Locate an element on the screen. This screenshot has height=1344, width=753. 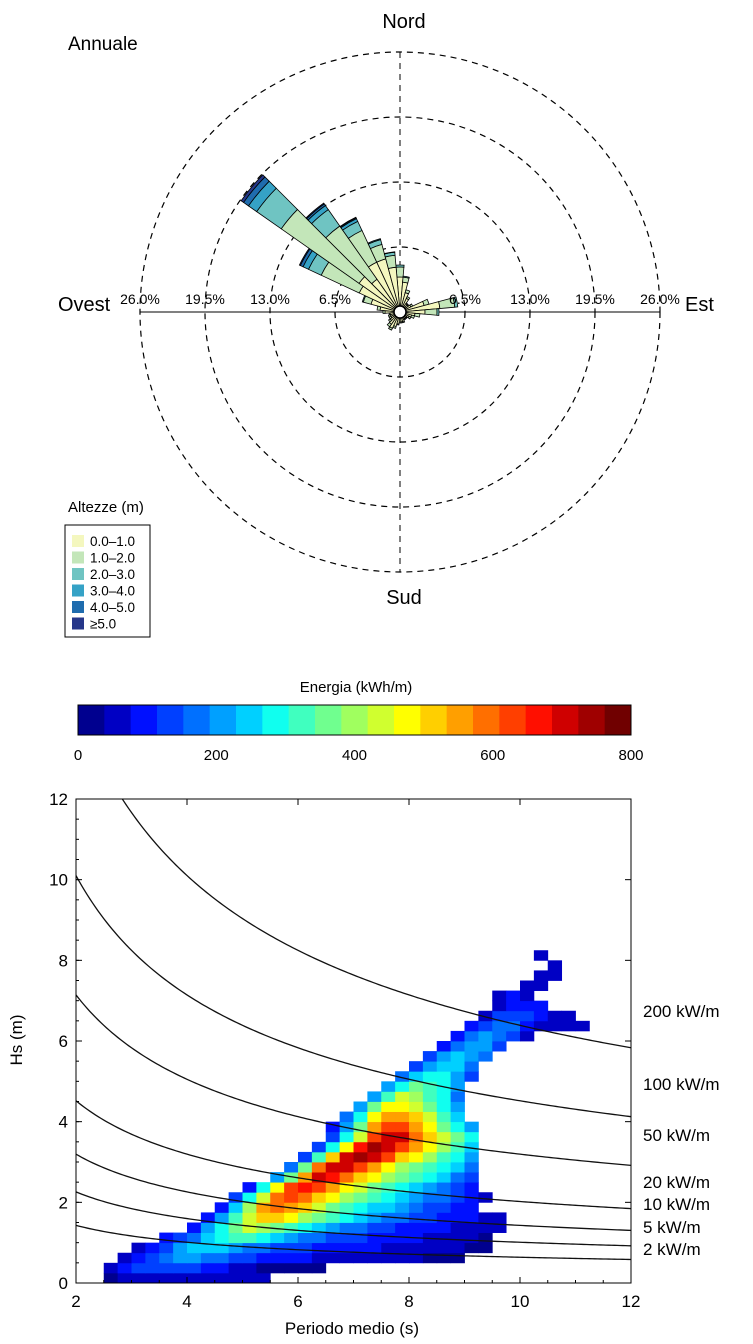
legend-label: 0.0–1.0 is located at coordinates (112, 541).